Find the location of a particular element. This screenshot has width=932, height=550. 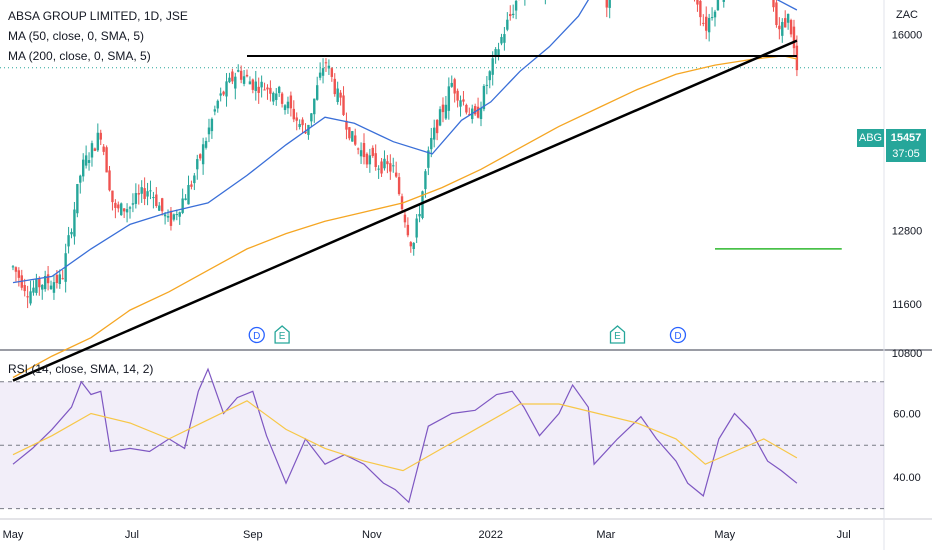

rsi-ma-line is located at coordinates (405, 436).